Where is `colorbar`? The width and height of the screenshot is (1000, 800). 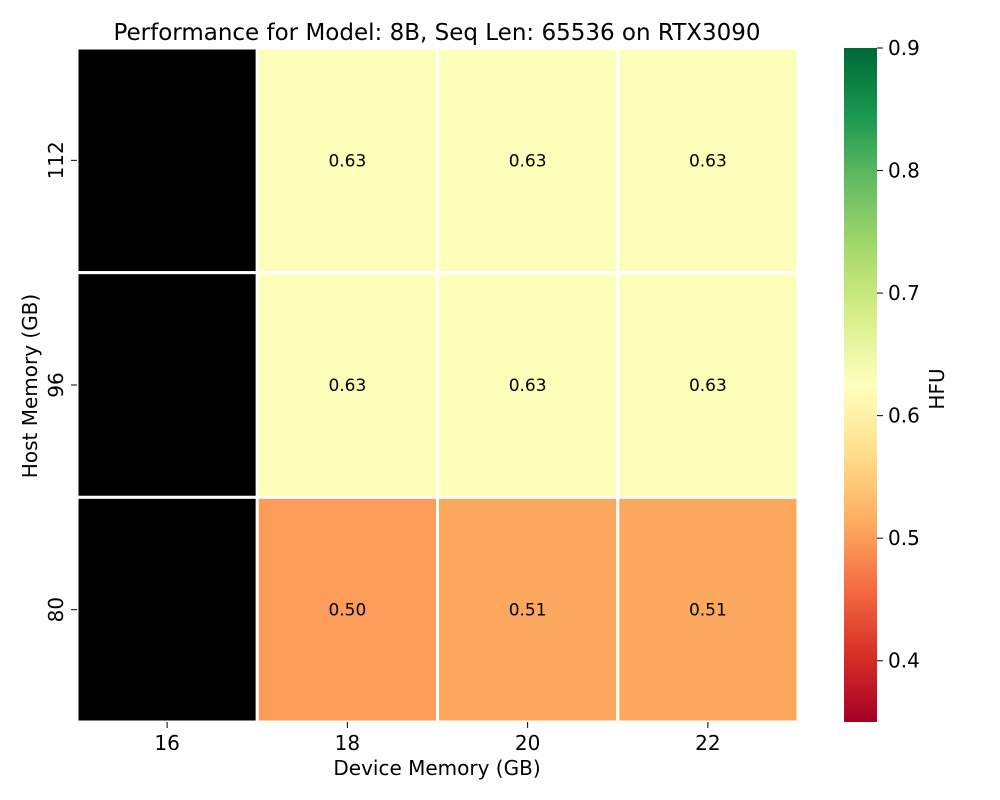 colorbar is located at coordinates (860, 385).